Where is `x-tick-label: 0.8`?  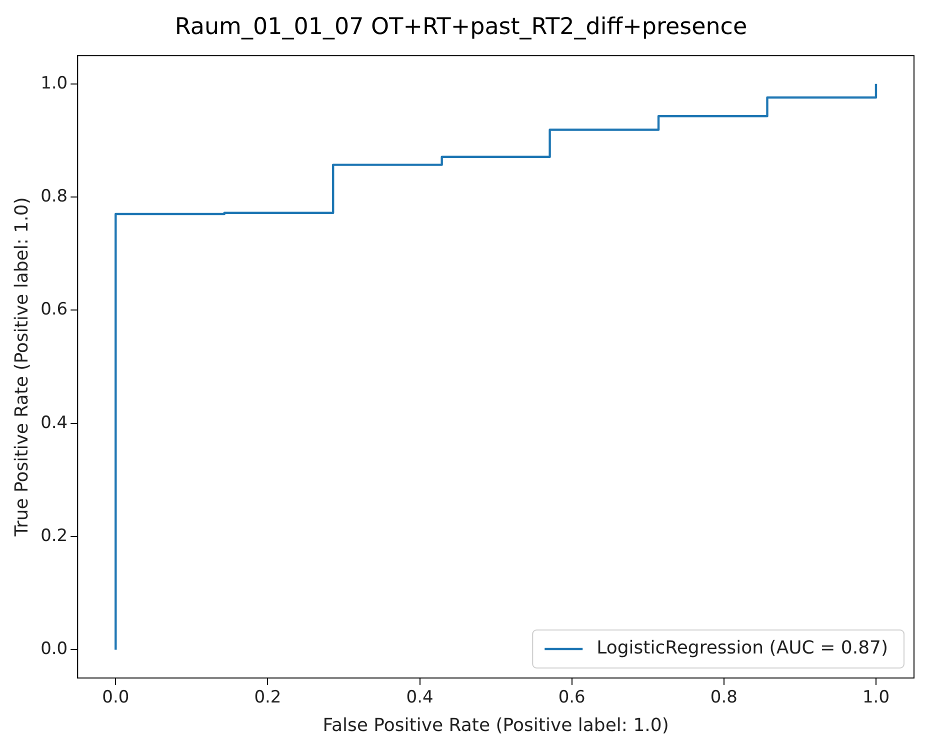 x-tick-label: 0.8 is located at coordinates (724, 698).